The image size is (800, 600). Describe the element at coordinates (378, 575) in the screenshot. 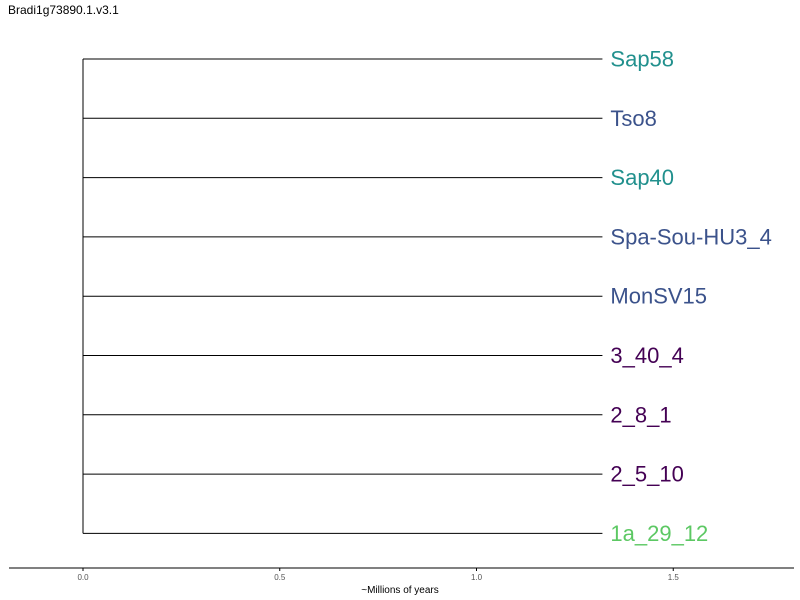

I see `x-axis-ticks: 0.0 0.5 1.0 1.5` at that location.